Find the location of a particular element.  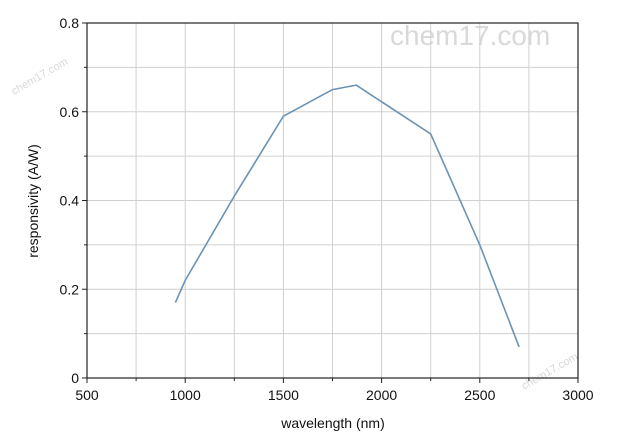

watermark-top-left: chem17.com is located at coordinates (40, 77).